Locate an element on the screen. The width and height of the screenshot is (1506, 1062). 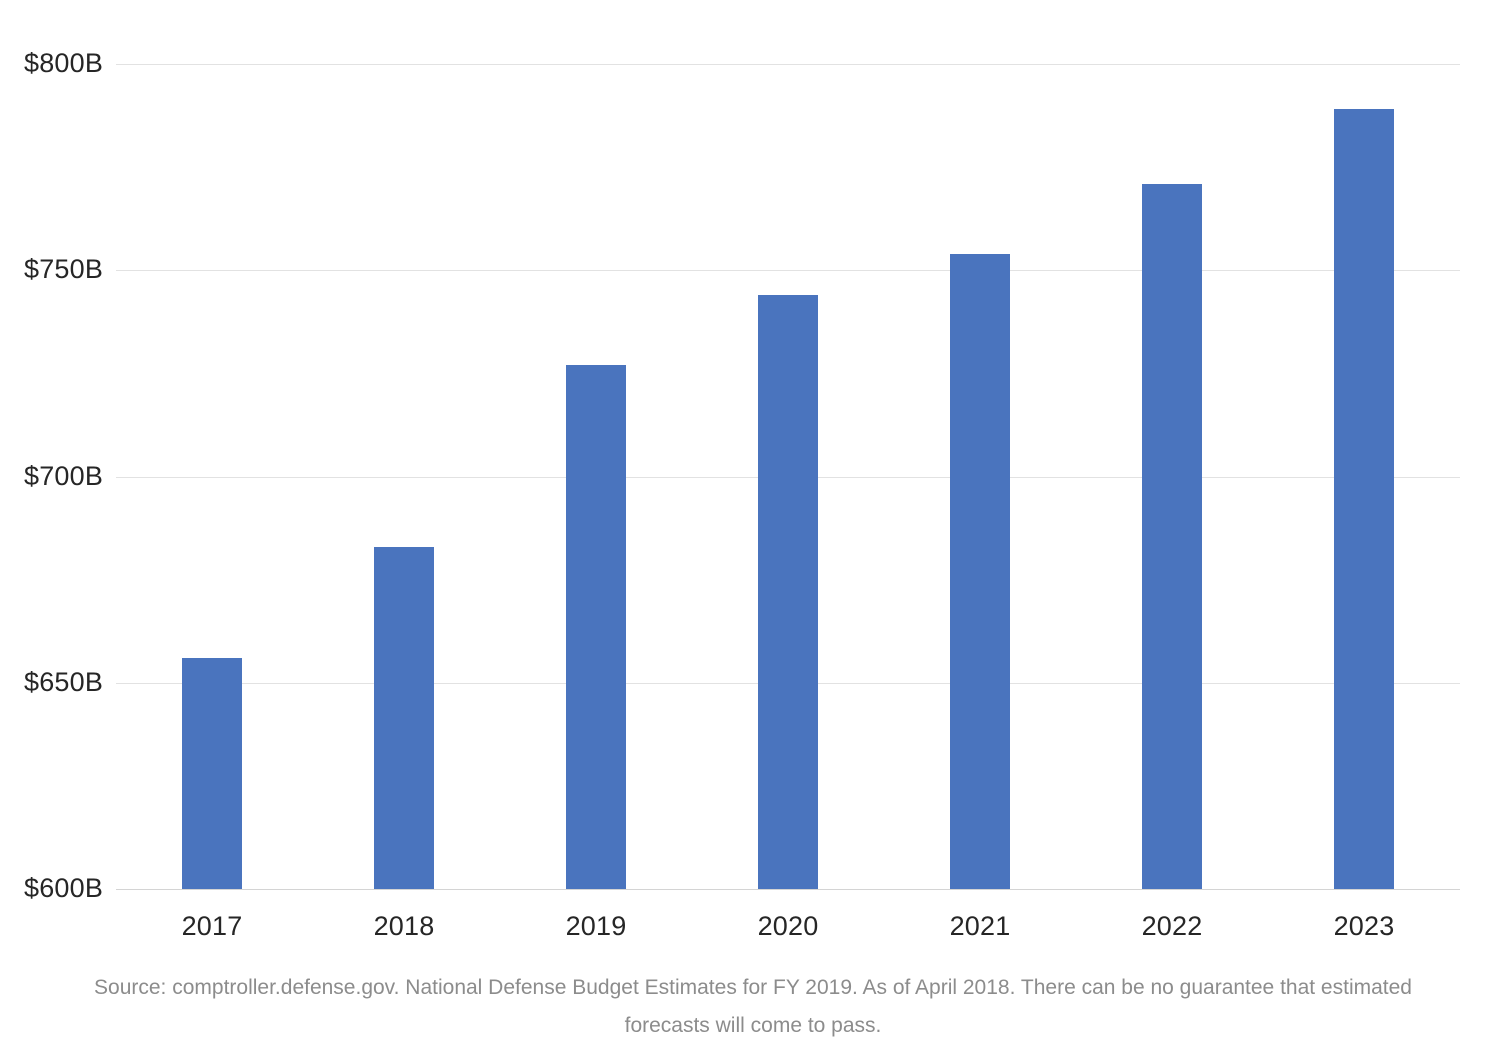
bar-2018 is located at coordinates (404, 718).